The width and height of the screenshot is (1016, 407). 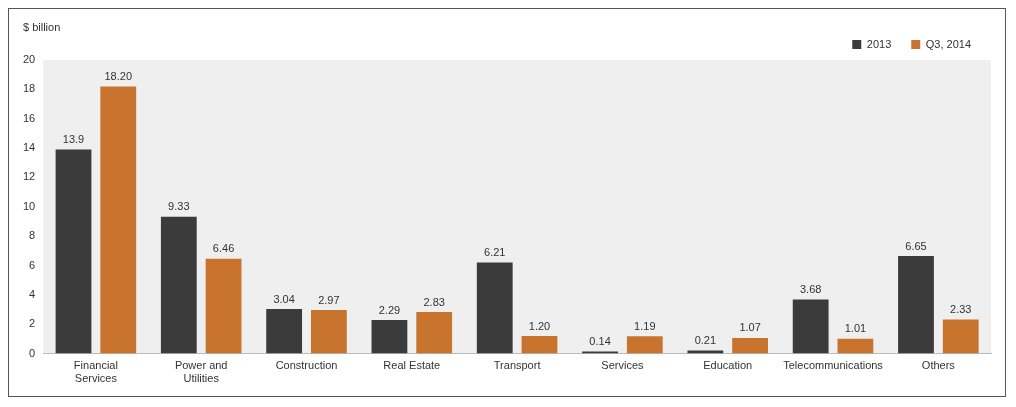 What do you see at coordinates (284, 298) in the screenshot?
I see `data-label: 3.04` at bounding box center [284, 298].